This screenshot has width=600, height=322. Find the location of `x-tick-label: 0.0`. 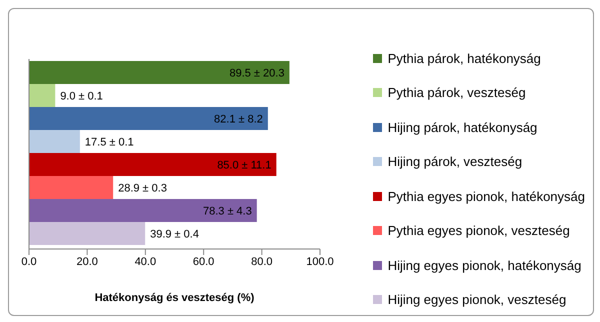

x-tick-label: 0.0 is located at coordinates (29, 262).